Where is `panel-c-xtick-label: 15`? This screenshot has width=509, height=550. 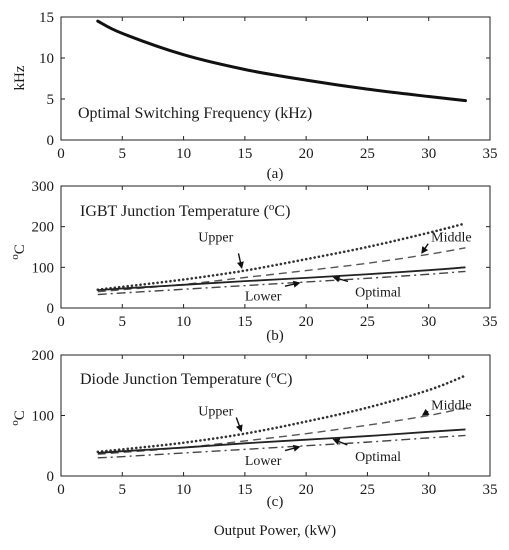 panel-c-xtick-label: 15 is located at coordinates (244, 490).